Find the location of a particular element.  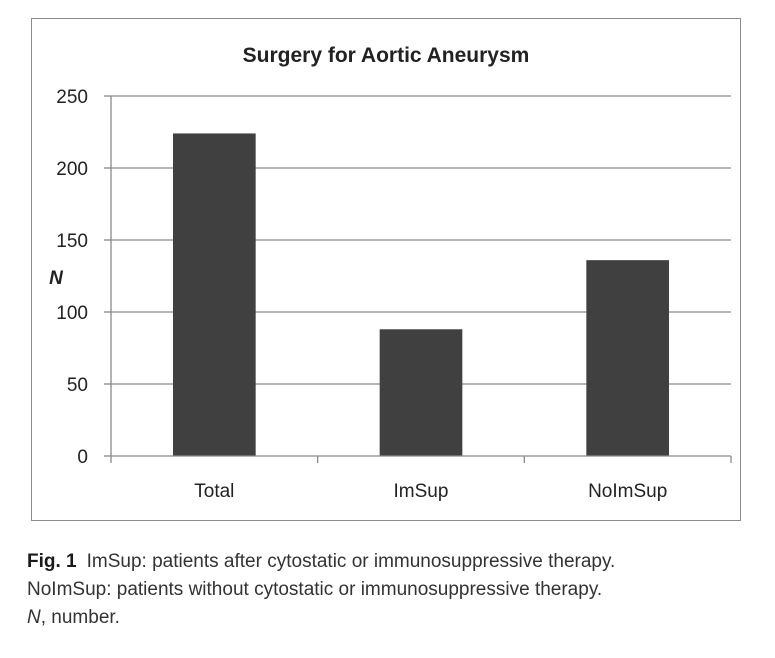

x-tick-label-total: Total is located at coordinates (214, 491).